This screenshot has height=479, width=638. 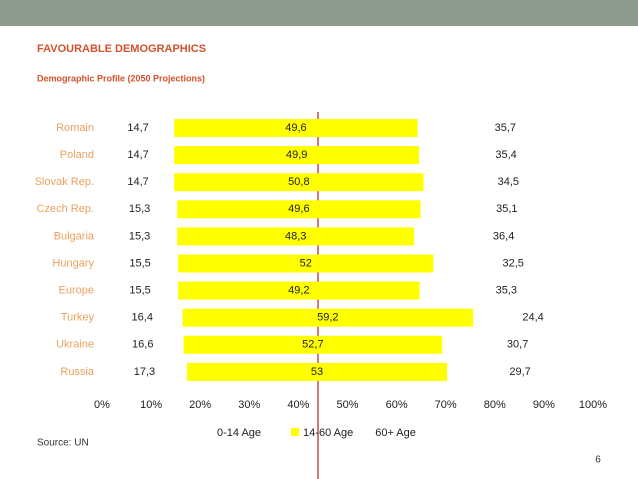 I want to click on x-tick-label: 60%, so click(x=397, y=405).